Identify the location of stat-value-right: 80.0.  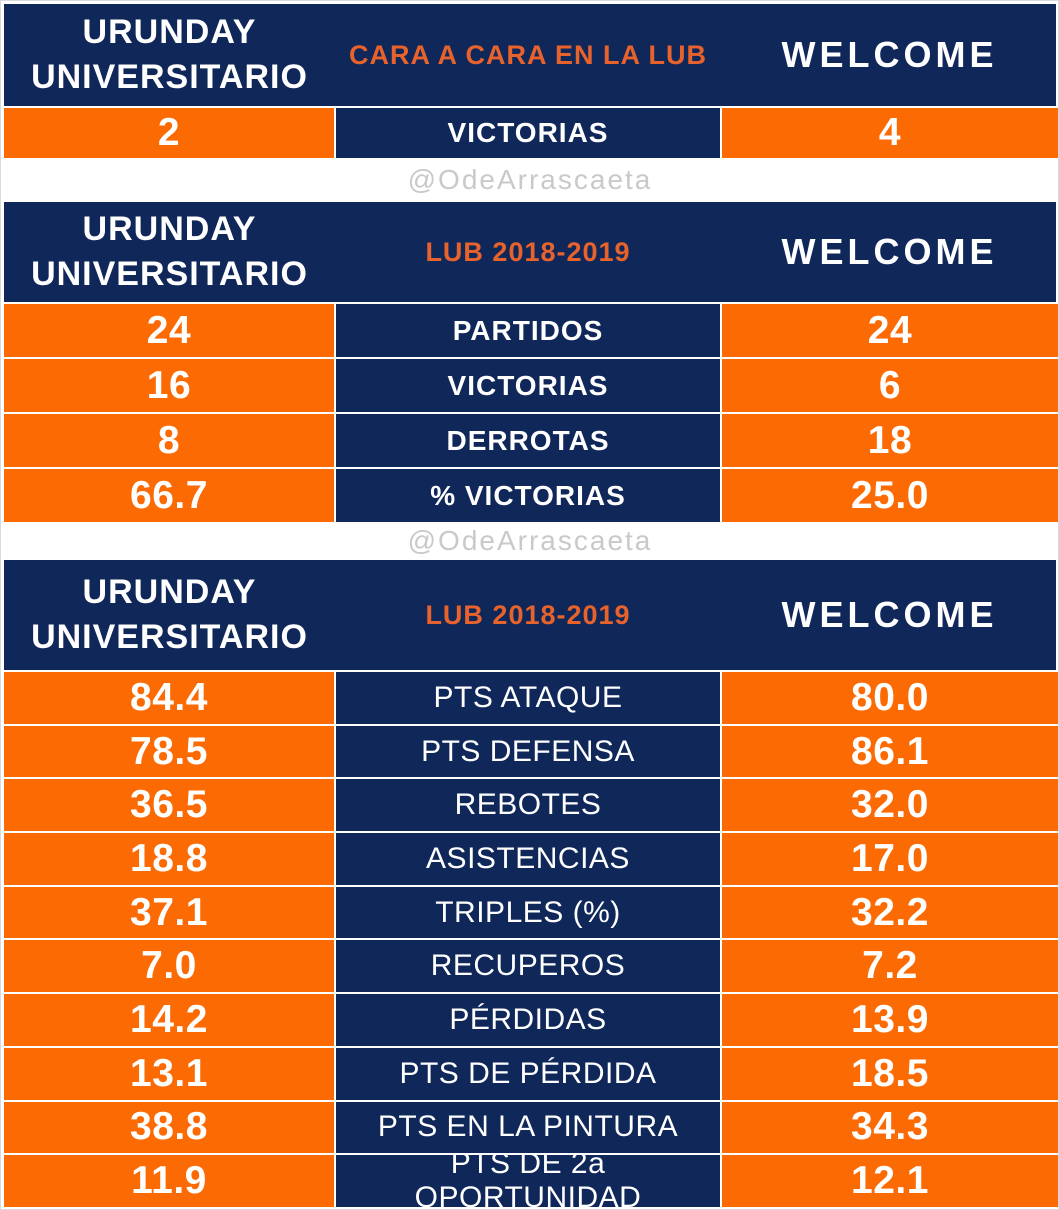
(890, 698).